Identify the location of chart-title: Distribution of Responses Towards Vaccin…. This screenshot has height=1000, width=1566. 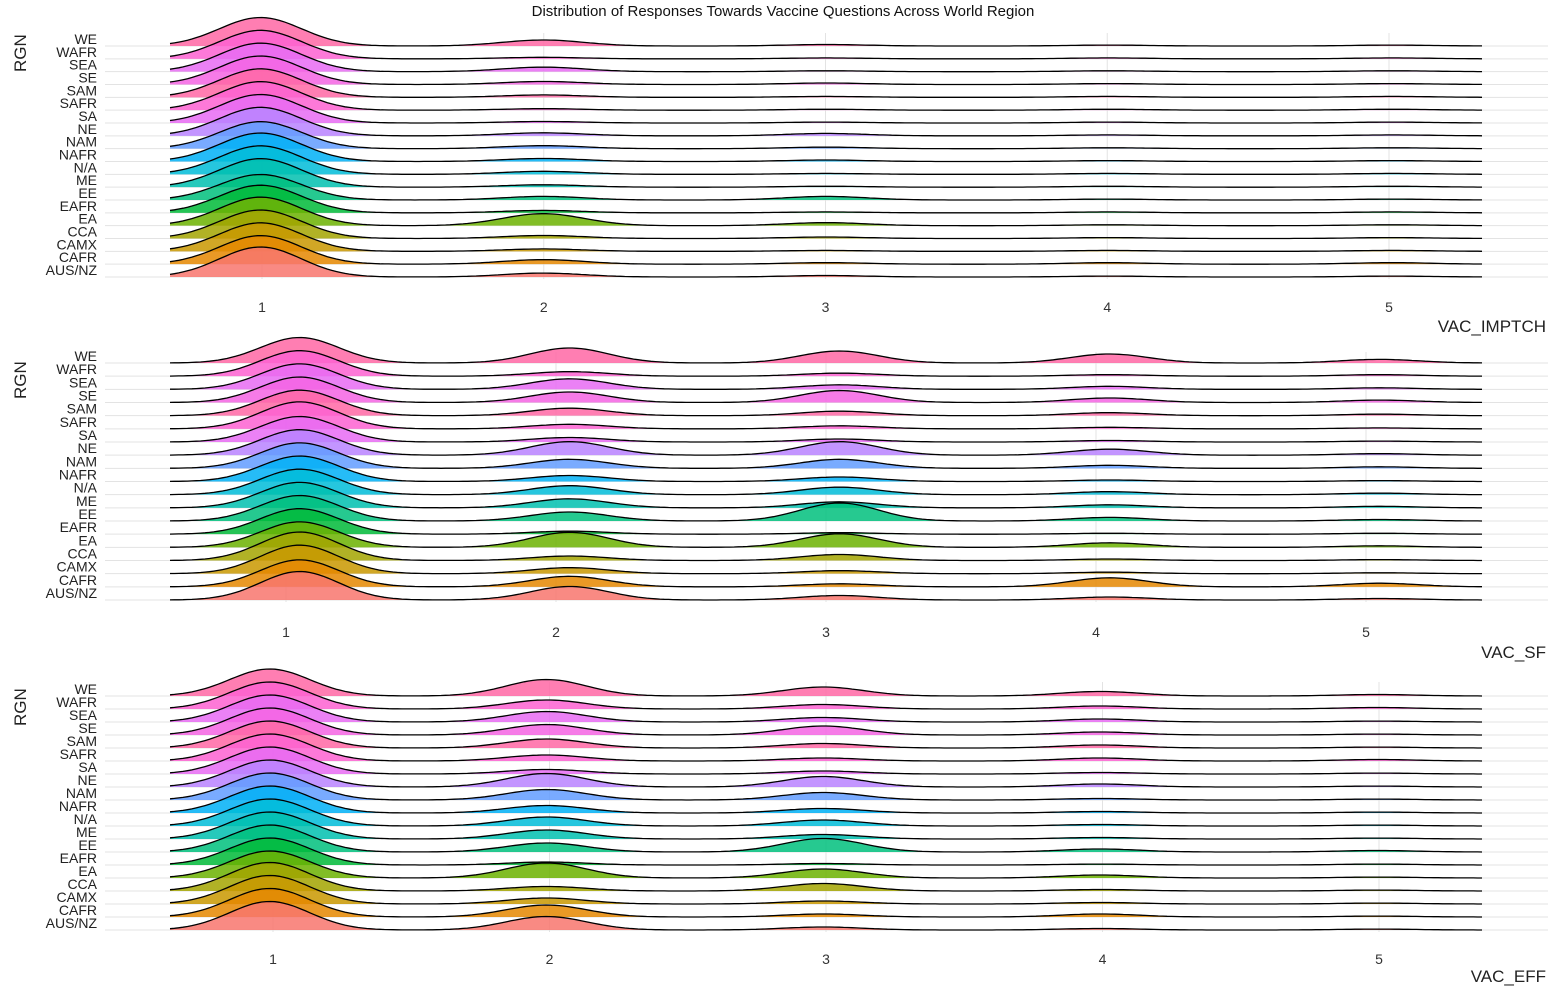
(783, 11).